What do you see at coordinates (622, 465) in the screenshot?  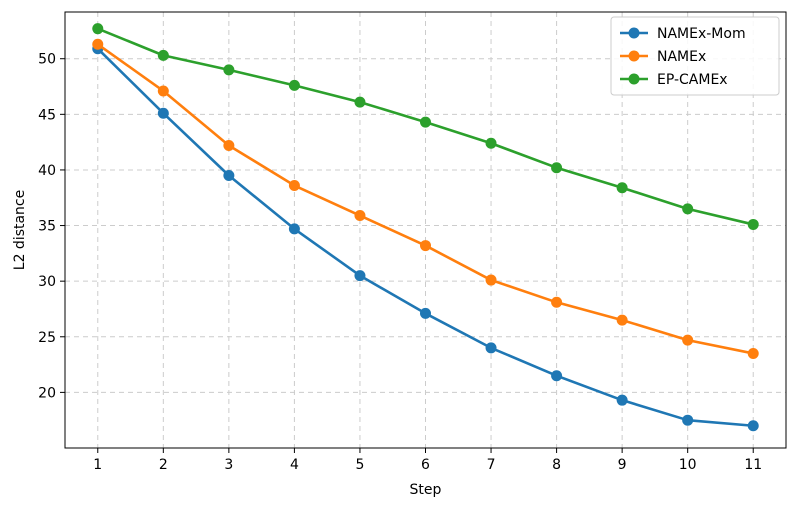 I see `x-tick-label: 9` at bounding box center [622, 465].